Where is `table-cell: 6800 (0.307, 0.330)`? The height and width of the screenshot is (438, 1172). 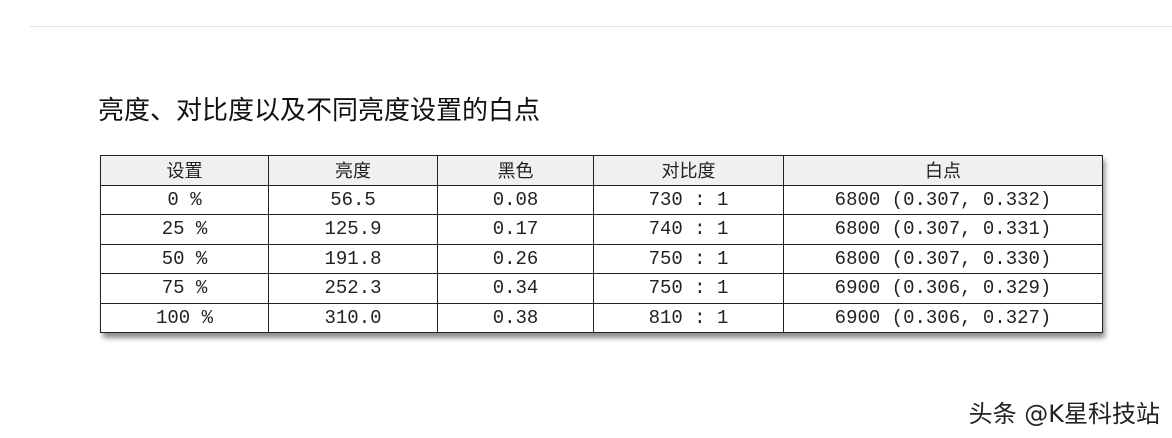 table-cell: 6800 (0.307, 0.330) is located at coordinates (943, 258).